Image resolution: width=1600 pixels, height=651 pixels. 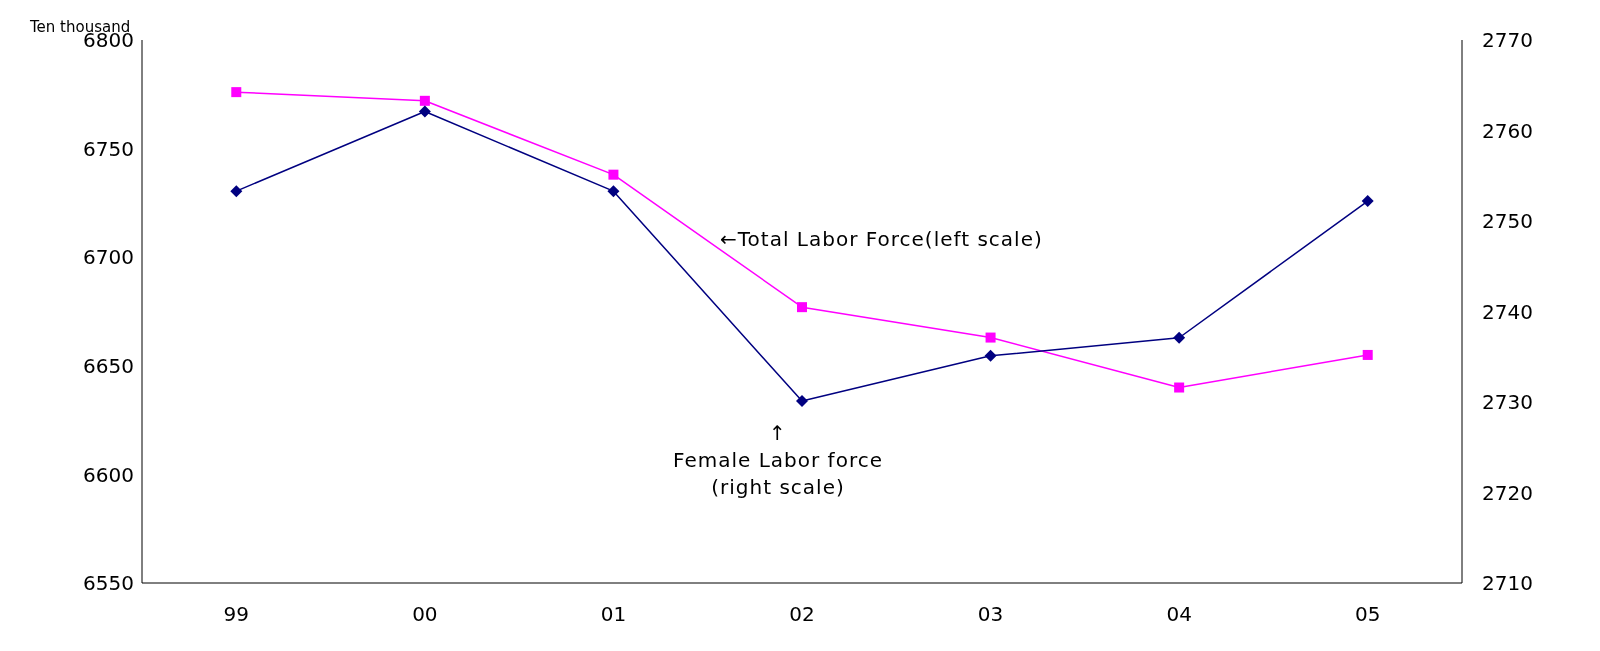 I want to click on x-tick-label: 05, so click(x=1367, y=614).